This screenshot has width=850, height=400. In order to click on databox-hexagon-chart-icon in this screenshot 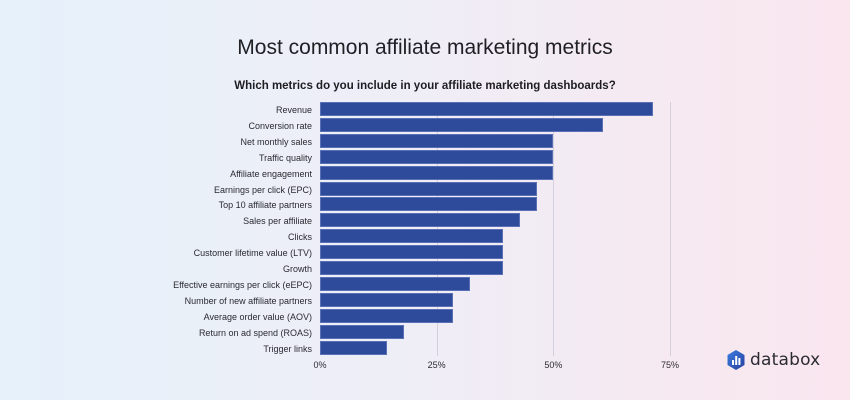, I will do `click(736, 360)`.